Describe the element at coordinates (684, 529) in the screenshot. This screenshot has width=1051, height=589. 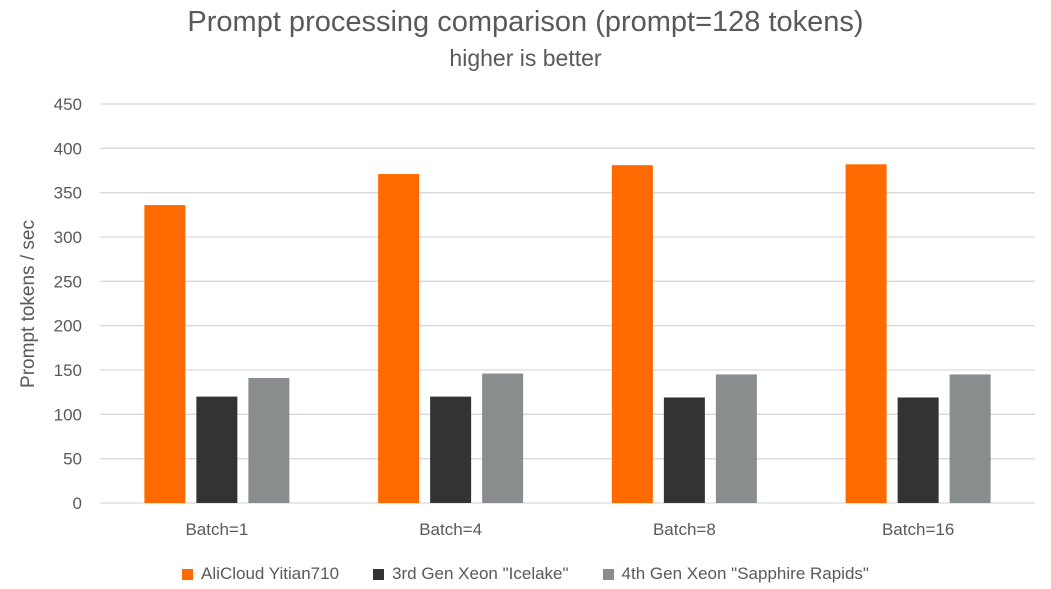
I see `x-tick-label: Batch=8` at that location.